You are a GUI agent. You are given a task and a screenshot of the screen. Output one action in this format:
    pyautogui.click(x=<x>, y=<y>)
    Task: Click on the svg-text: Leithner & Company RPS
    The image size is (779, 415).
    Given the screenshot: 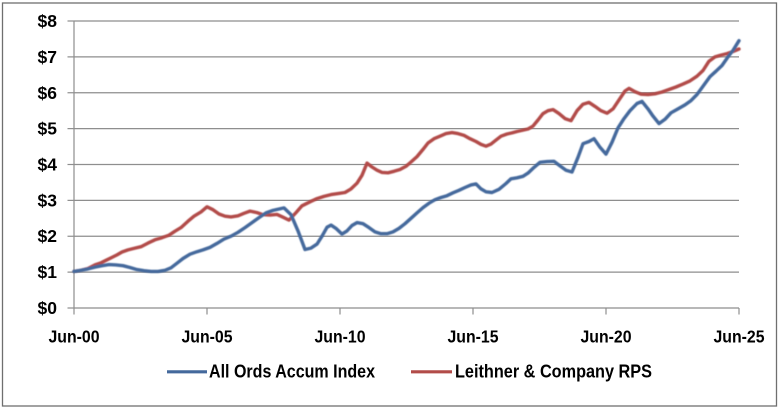 What is the action you would take?
    pyautogui.click(x=553, y=372)
    